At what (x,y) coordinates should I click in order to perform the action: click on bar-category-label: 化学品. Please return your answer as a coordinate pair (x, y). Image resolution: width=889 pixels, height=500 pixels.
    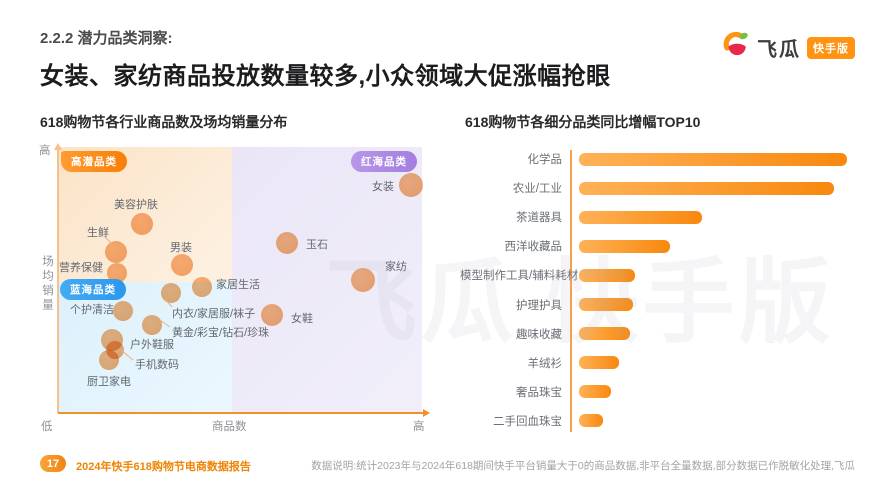
    Looking at the image, I should click on (545, 160).